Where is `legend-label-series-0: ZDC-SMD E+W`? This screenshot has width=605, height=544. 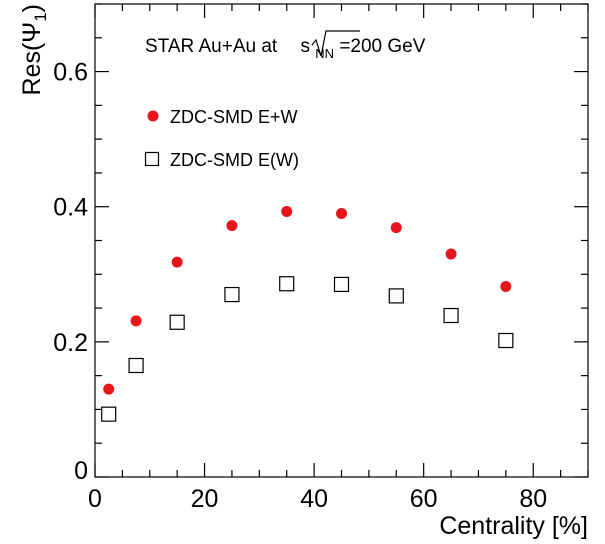 legend-label-series-0: ZDC-SMD E+W is located at coordinates (234, 117).